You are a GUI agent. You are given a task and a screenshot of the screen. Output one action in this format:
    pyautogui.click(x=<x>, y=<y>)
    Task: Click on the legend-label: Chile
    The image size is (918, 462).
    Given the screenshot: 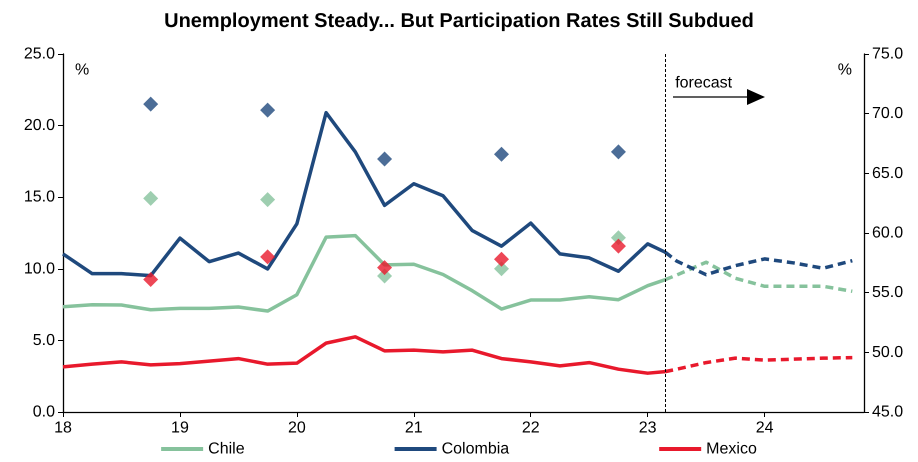 What is the action you would take?
    pyautogui.click(x=226, y=449)
    